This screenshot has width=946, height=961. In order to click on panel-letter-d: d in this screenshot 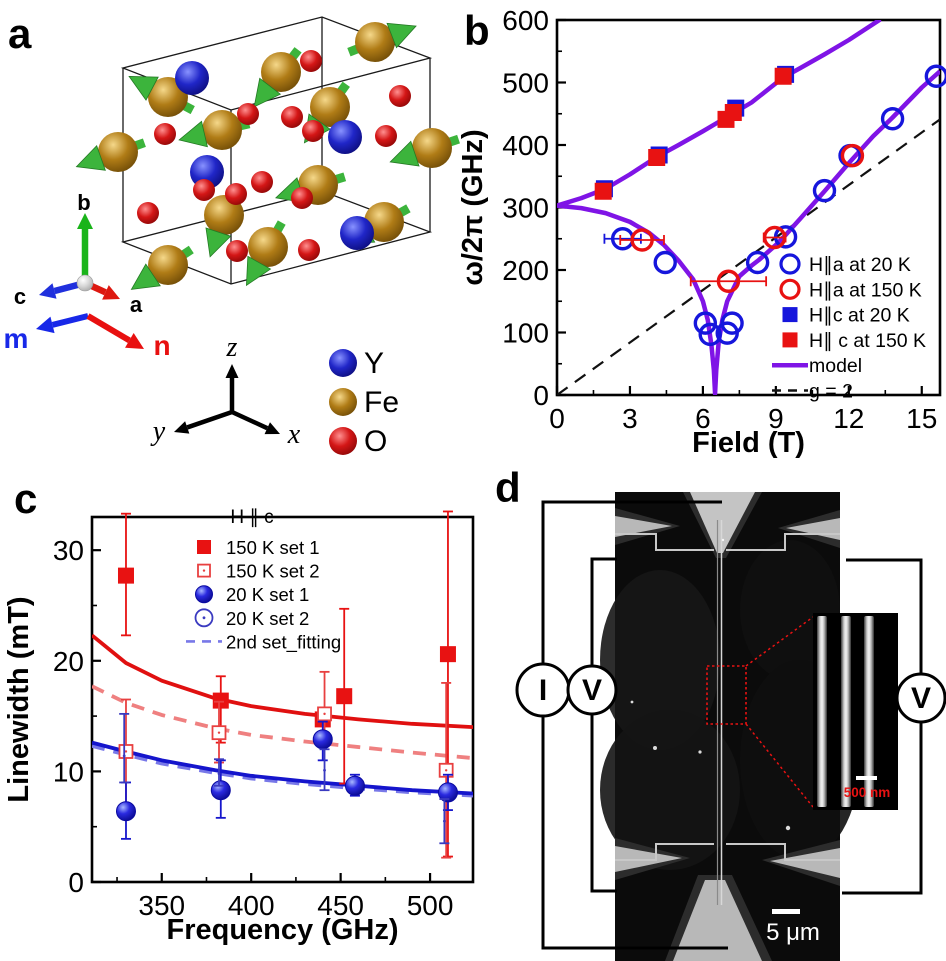, I will do `click(508, 487)`.